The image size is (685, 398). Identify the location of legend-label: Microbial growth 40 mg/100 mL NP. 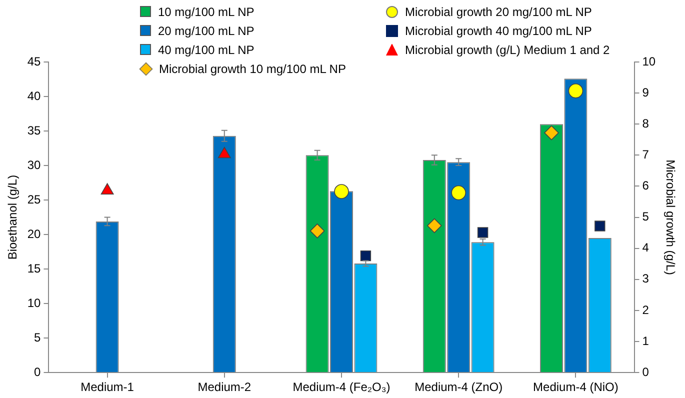
(498, 31).